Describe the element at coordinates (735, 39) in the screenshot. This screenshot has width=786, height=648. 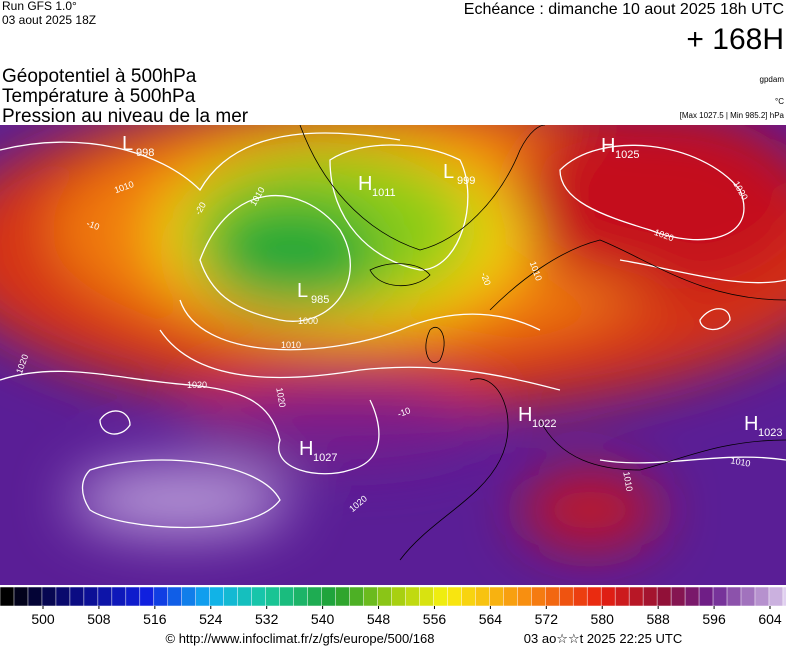
I see `lead-time: + 168H` at that location.